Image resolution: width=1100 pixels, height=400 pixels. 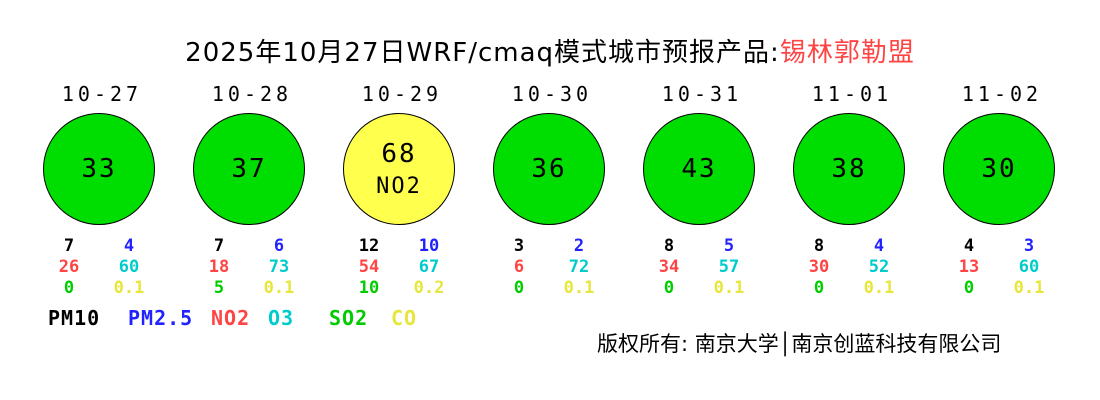 I want to click on aqi-circle: 36, so click(x=549, y=169).